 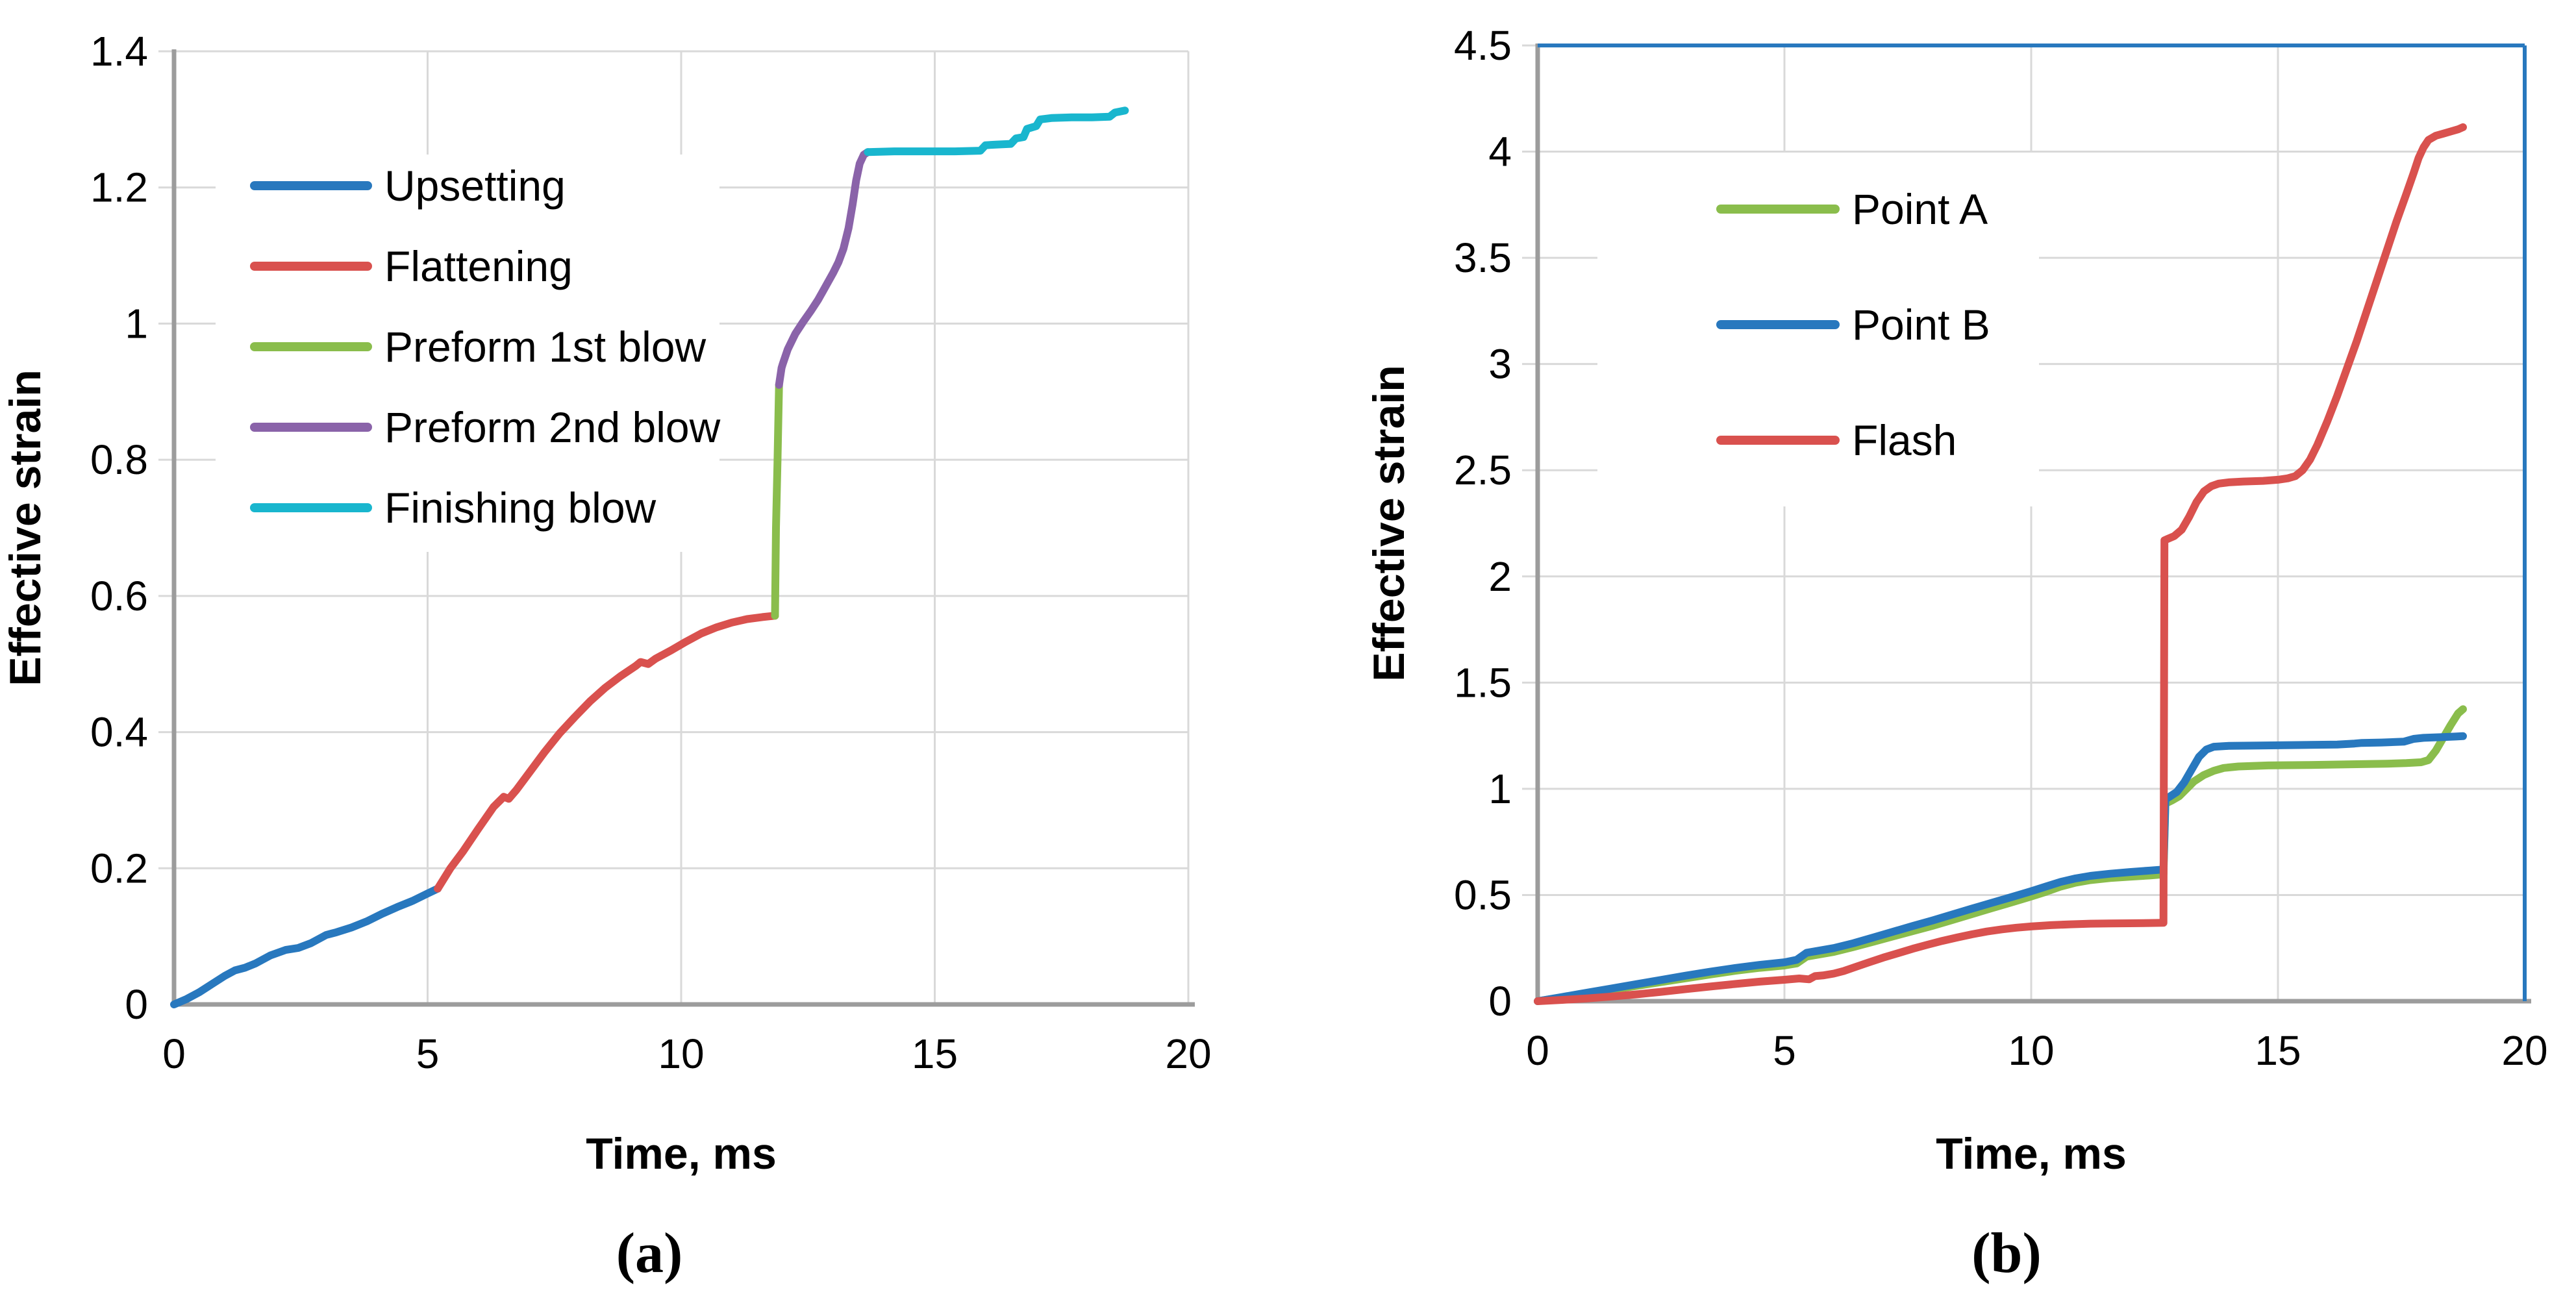 I want to click on y-tick-label: 0.4, so click(x=119, y=732).